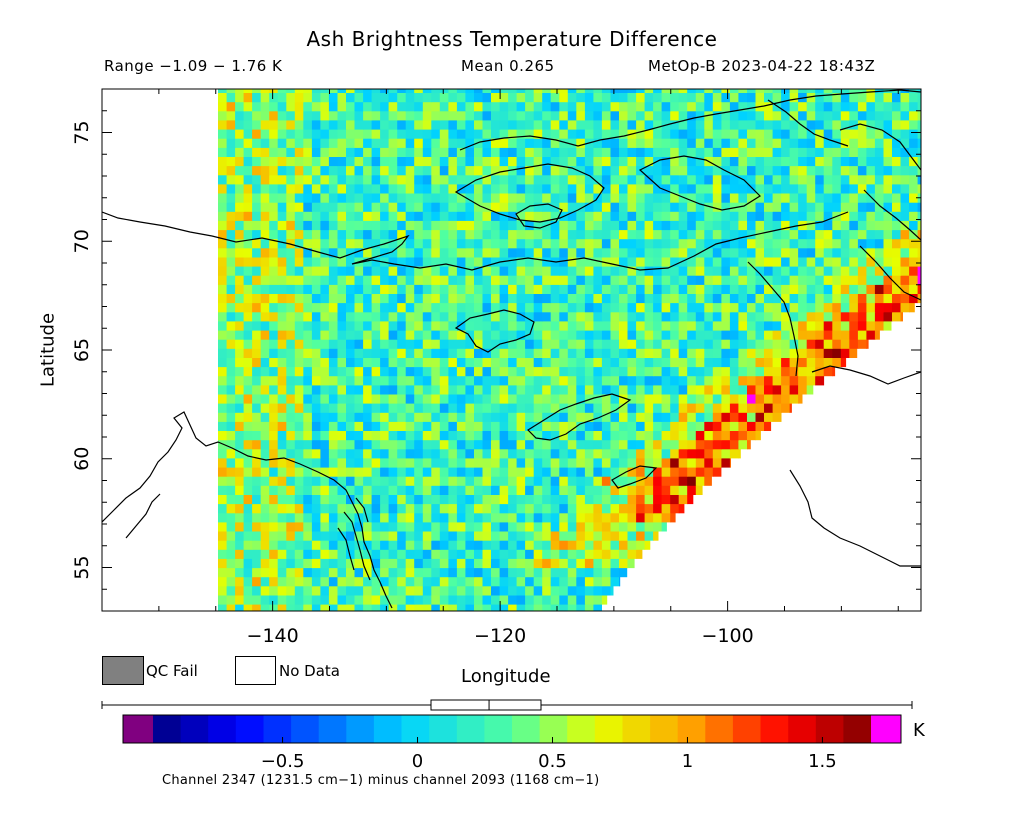 Image resolution: width=1024 pixels, height=813 pixels. Describe the element at coordinates (690, 120) in the screenshot. I see `coastline-arctic-islands` at that location.